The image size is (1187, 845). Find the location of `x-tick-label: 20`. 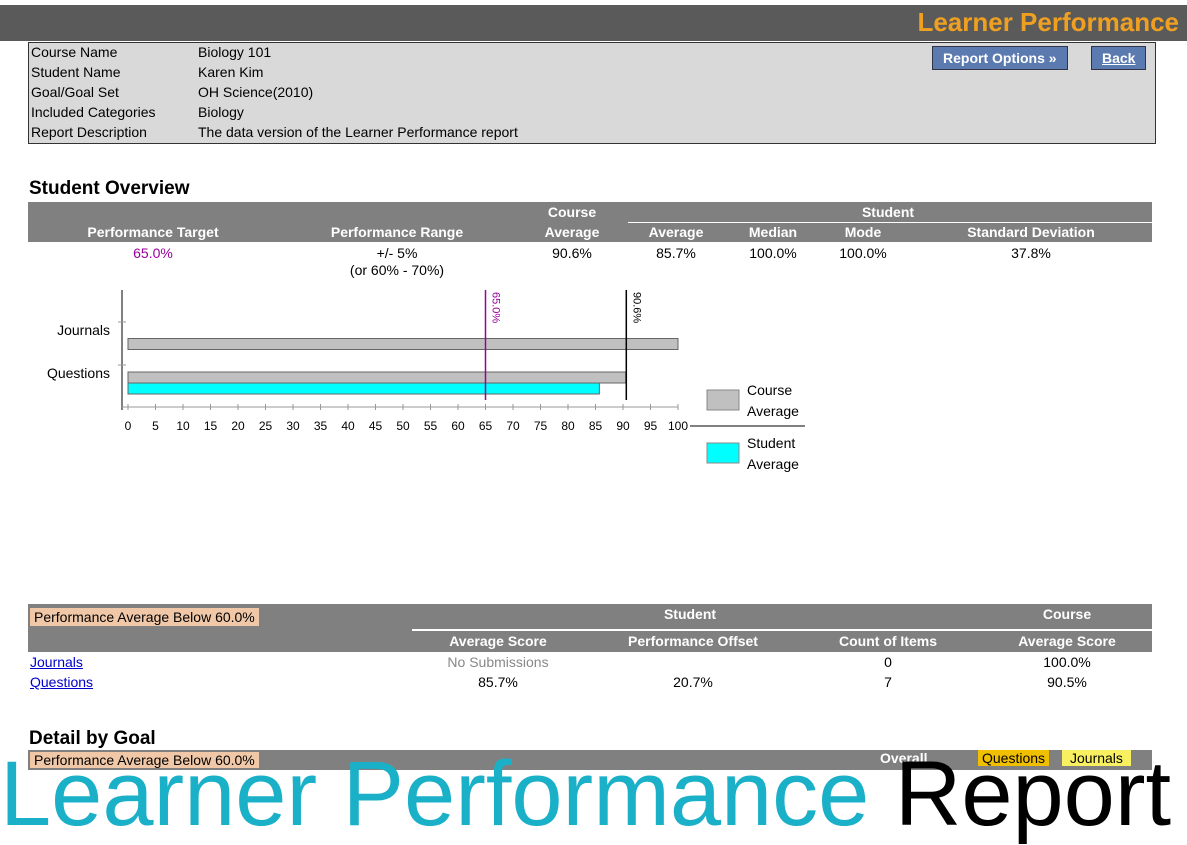

x-tick-label: 20 is located at coordinates (238, 426).